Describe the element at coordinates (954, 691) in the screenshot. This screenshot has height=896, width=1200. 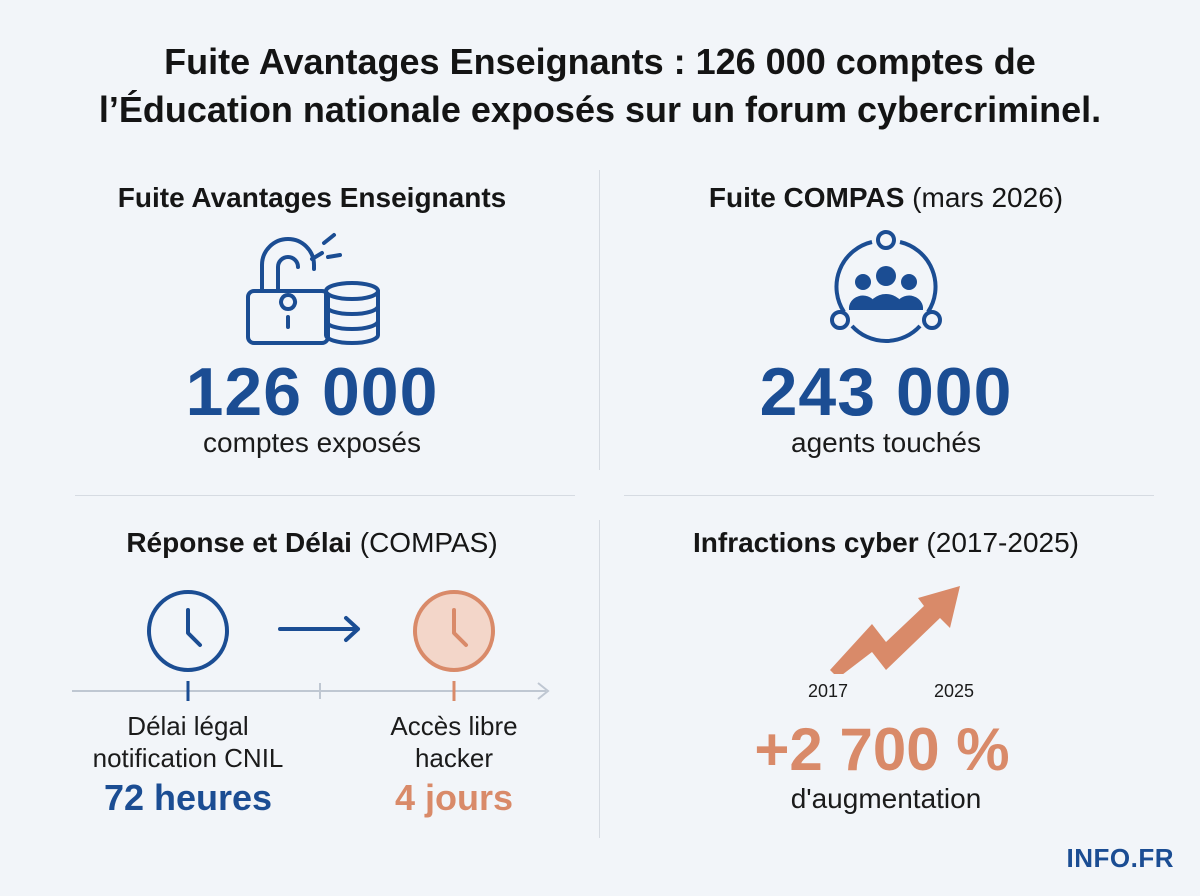
I see `end-year-label: 2025` at that location.